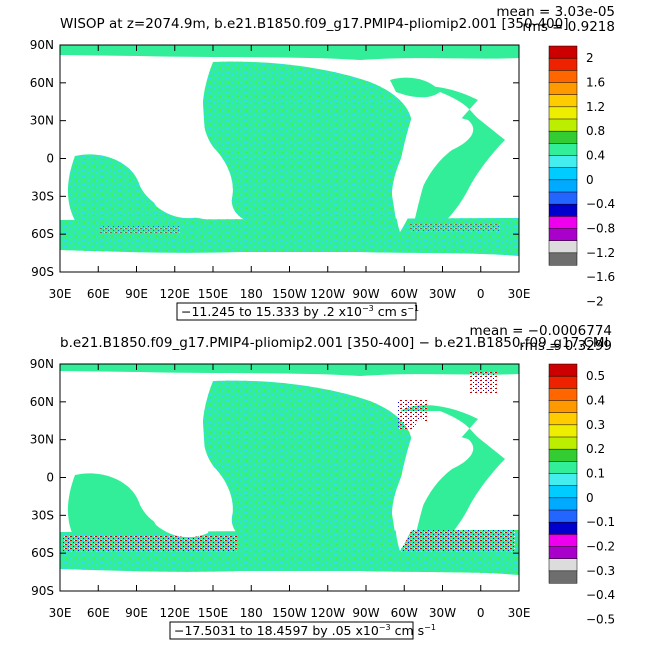  Describe the element at coordinates (42, 591) in the screenshot. I see `y-tick-label: 90S` at that location.